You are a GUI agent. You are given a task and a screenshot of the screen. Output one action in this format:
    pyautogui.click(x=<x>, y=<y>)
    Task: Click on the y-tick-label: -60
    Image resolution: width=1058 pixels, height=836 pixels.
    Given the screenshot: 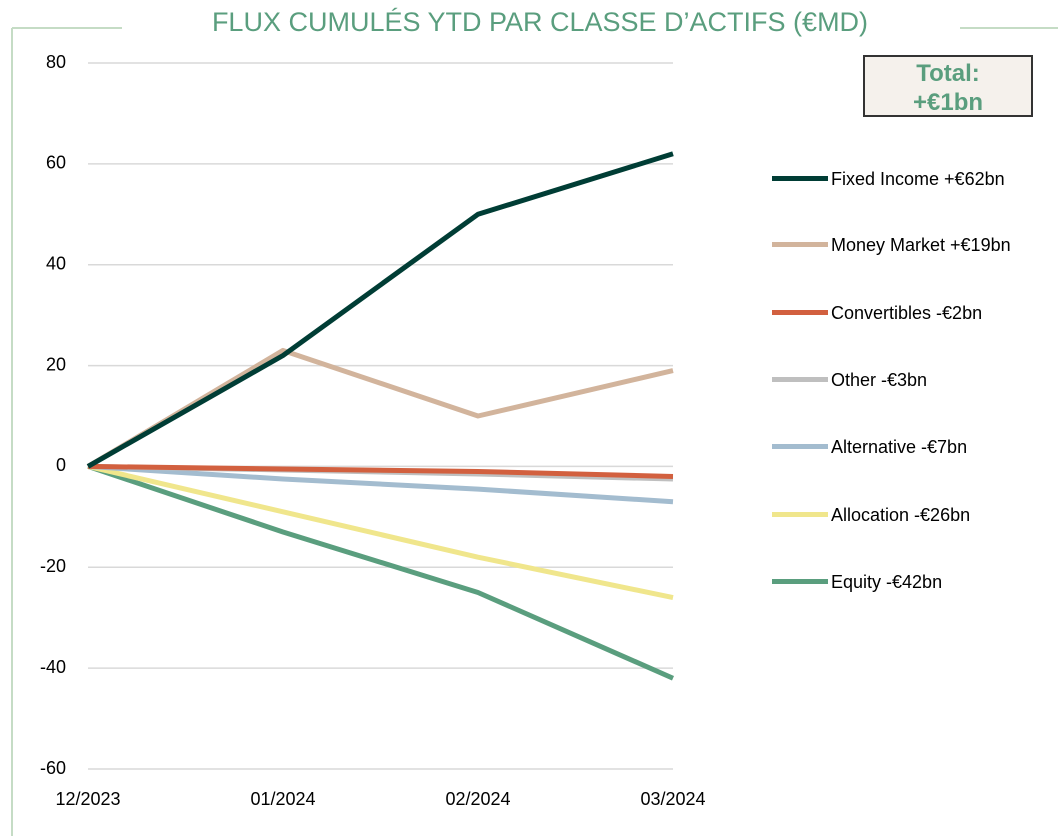 What is the action you would take?
    pyautogui.click(x=53, y=768)
    